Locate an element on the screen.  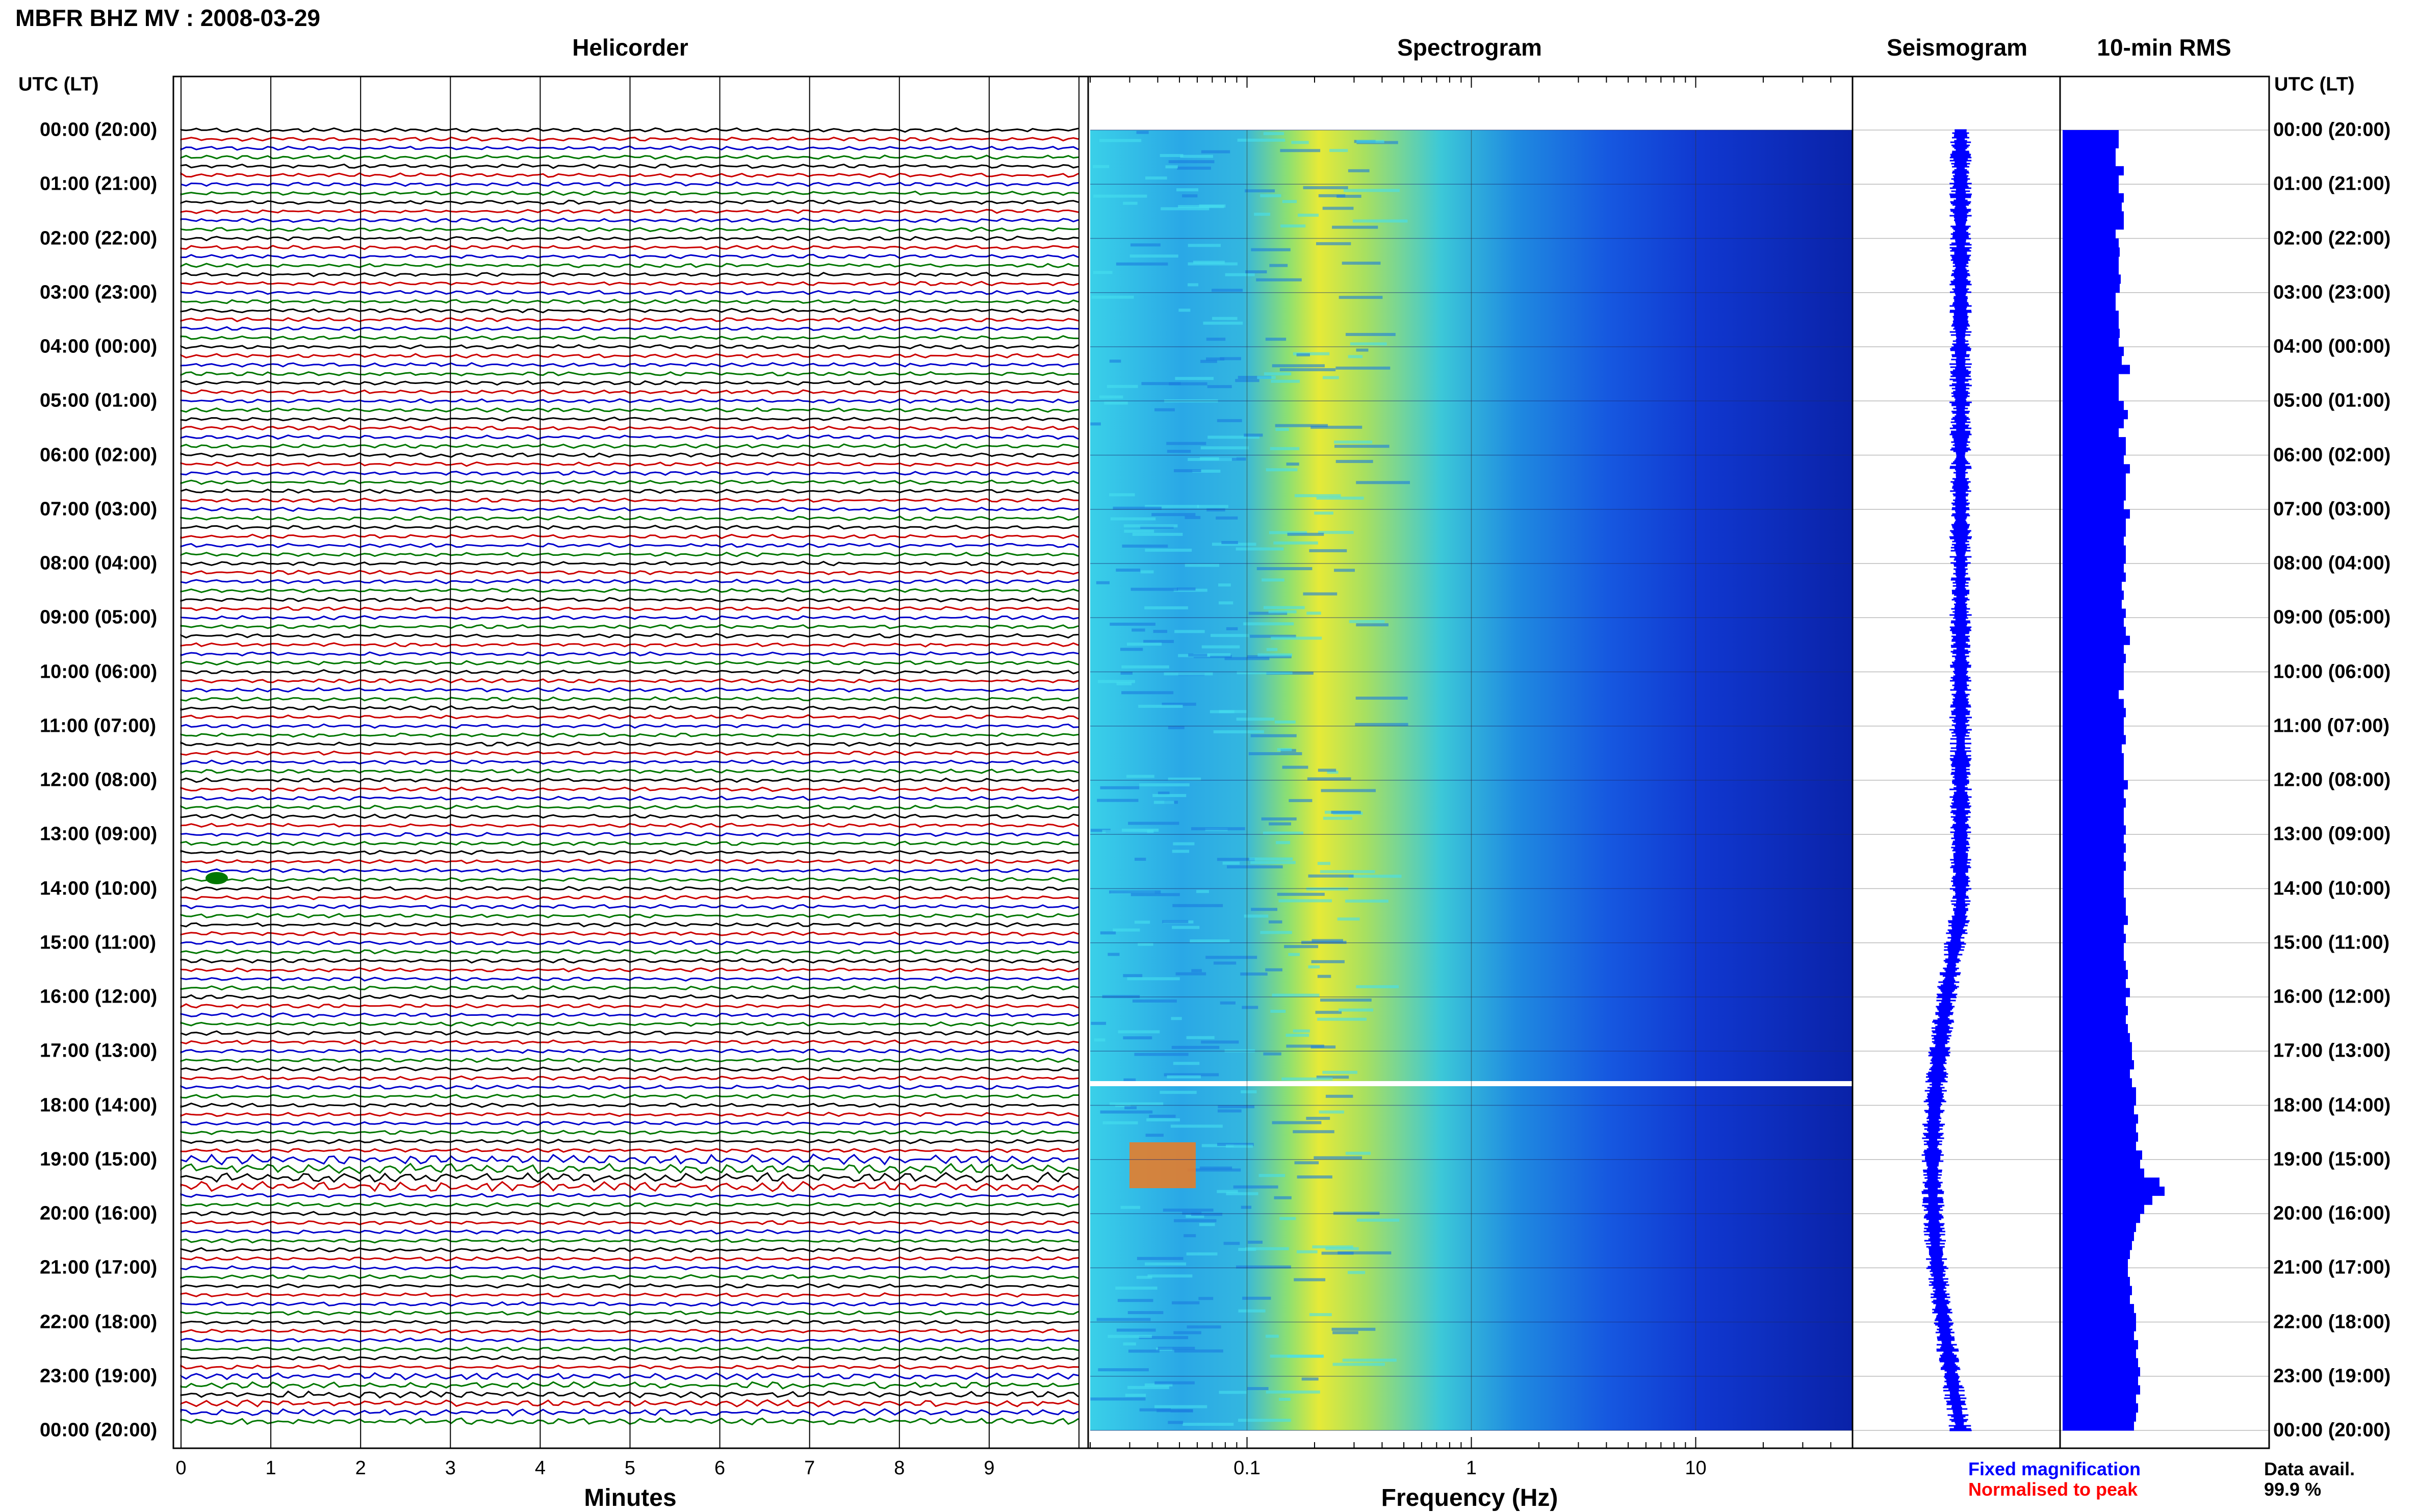
time-label-right: 09:00 (05:00) is located at coordinates (2332, 617).